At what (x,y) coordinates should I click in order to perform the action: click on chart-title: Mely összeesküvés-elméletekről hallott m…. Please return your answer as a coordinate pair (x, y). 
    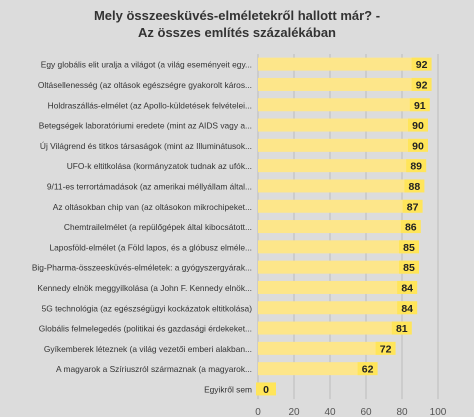
    Looking at the image, I should click on (237, 15).